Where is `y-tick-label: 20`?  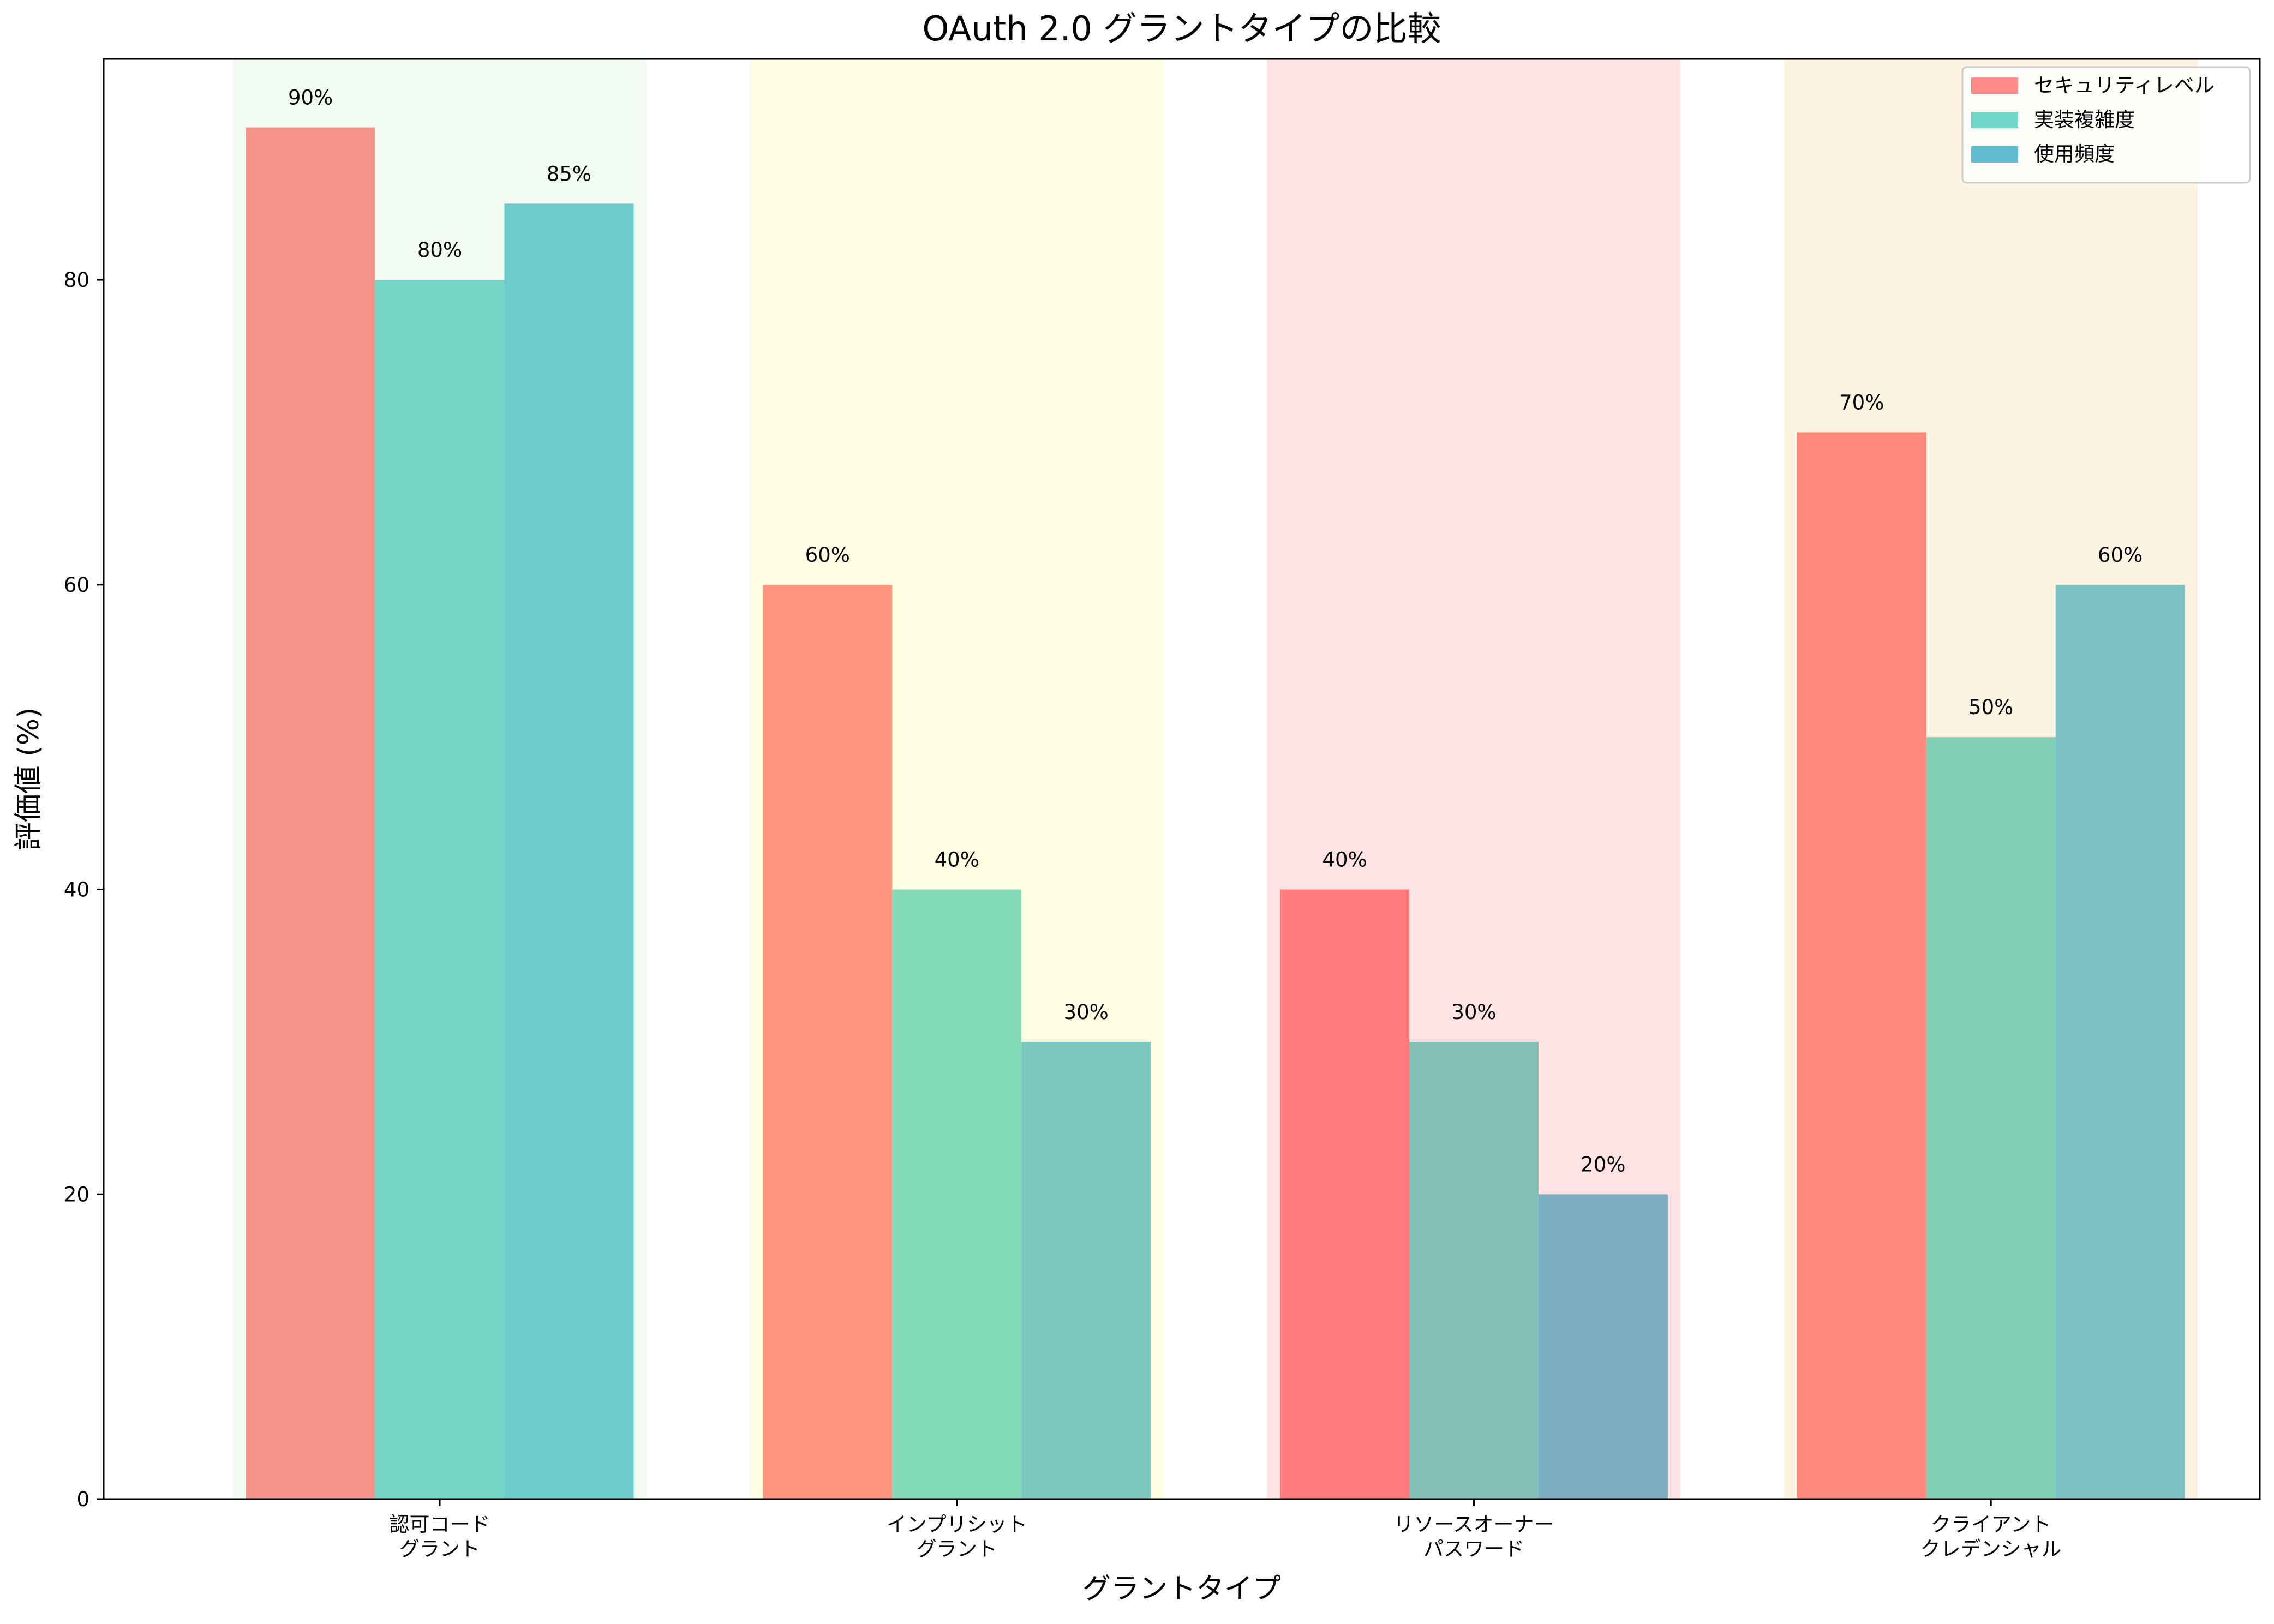
y-tick-label: 20 is located at coordinates (76, 1194).